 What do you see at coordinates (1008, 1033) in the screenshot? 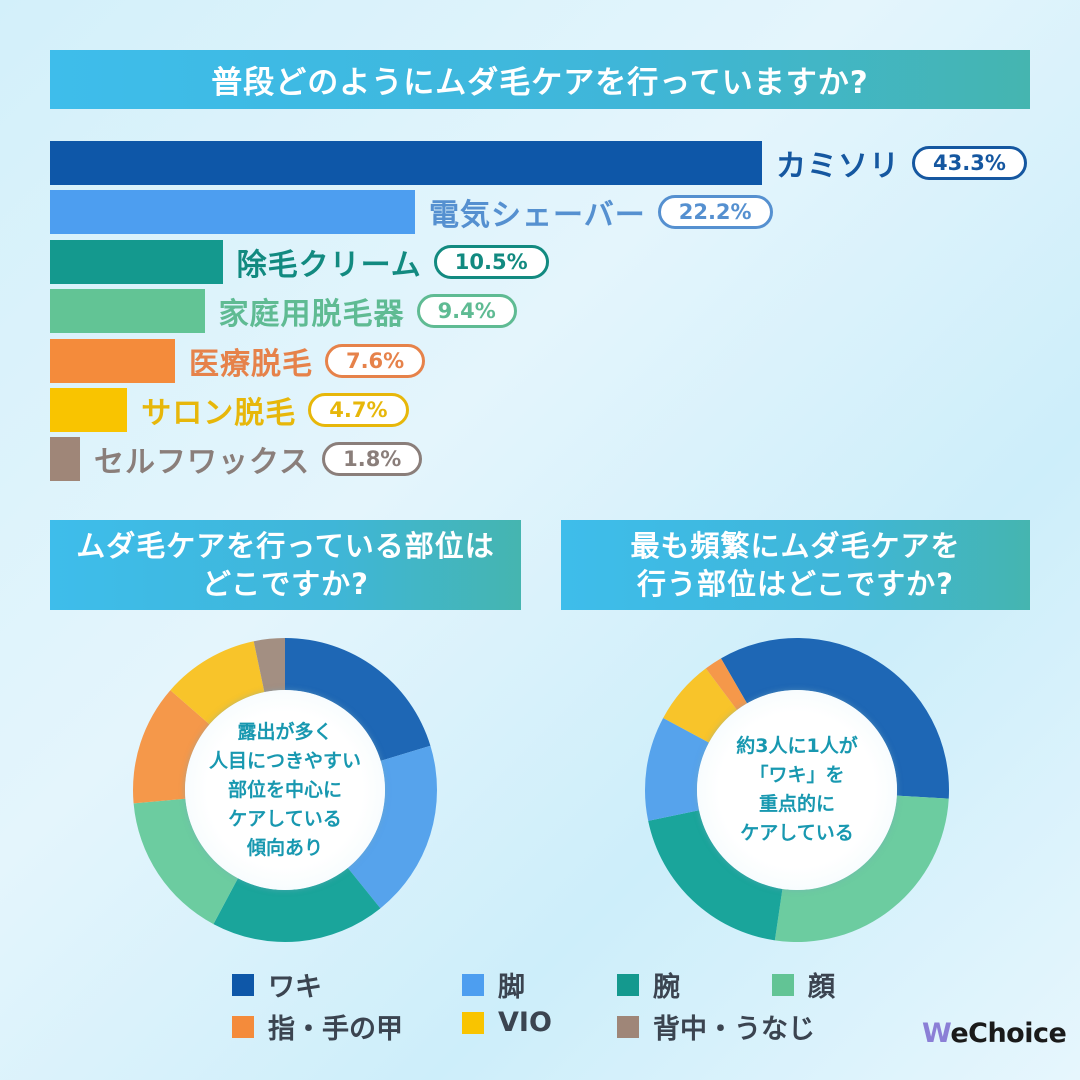
I see `logo-rest: eChoice` at bounding box center [1008, 1033].